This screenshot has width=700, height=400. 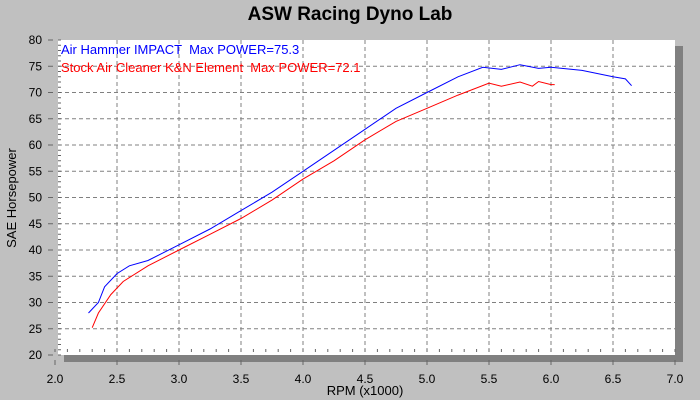 What do you see at coordinates (36, 276) in the screenshot?
I see `y-tick-label: 35` at bounding box center [36, 276].